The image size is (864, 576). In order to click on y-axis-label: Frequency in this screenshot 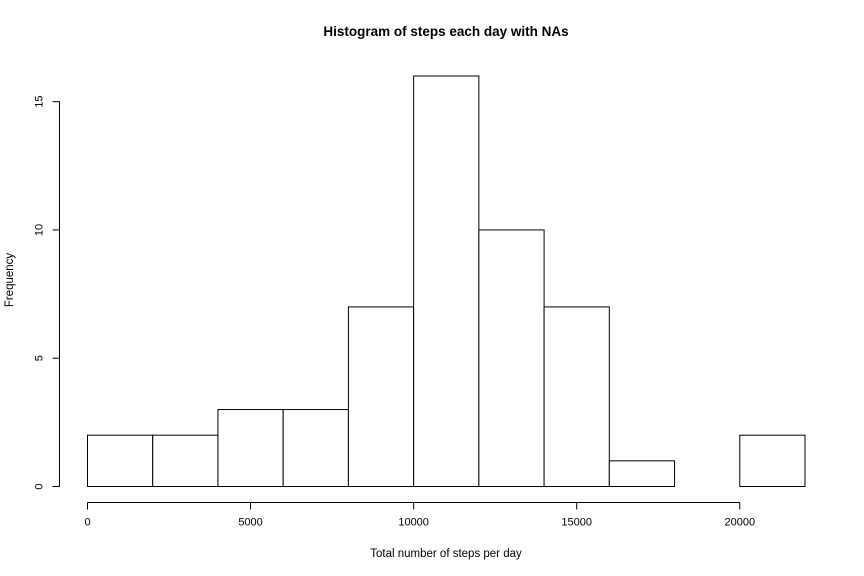, I will do `click(10, 280)`.